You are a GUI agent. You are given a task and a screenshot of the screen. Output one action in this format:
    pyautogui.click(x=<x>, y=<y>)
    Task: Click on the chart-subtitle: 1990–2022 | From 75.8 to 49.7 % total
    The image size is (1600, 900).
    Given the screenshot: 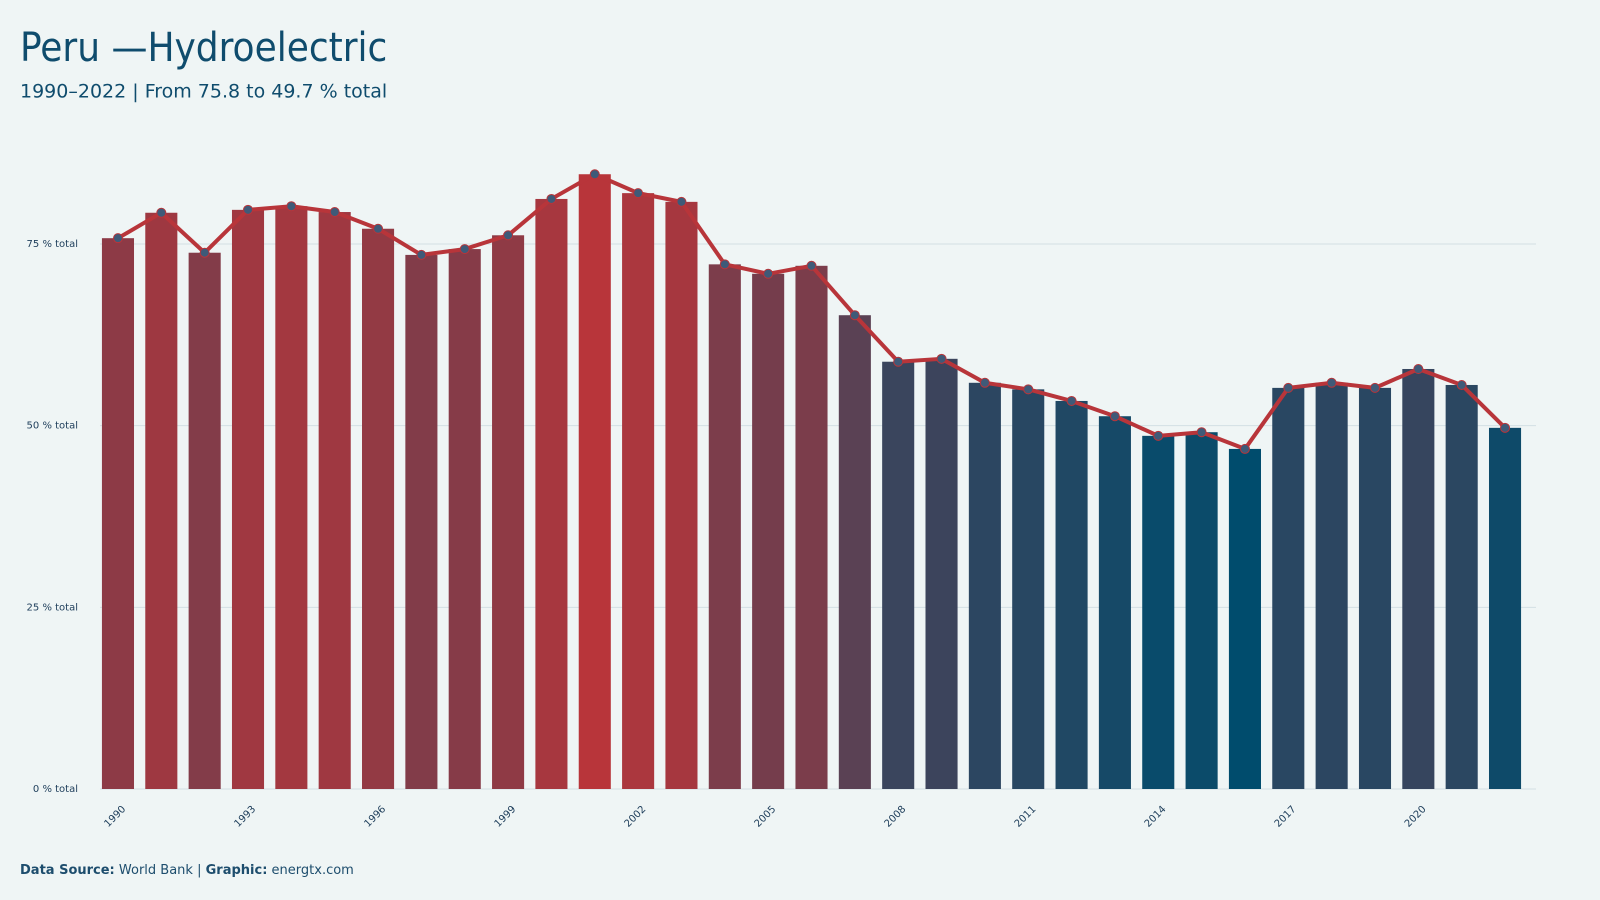 What is the action you would take?
    pyautogui.click(x=203, y=92)
    